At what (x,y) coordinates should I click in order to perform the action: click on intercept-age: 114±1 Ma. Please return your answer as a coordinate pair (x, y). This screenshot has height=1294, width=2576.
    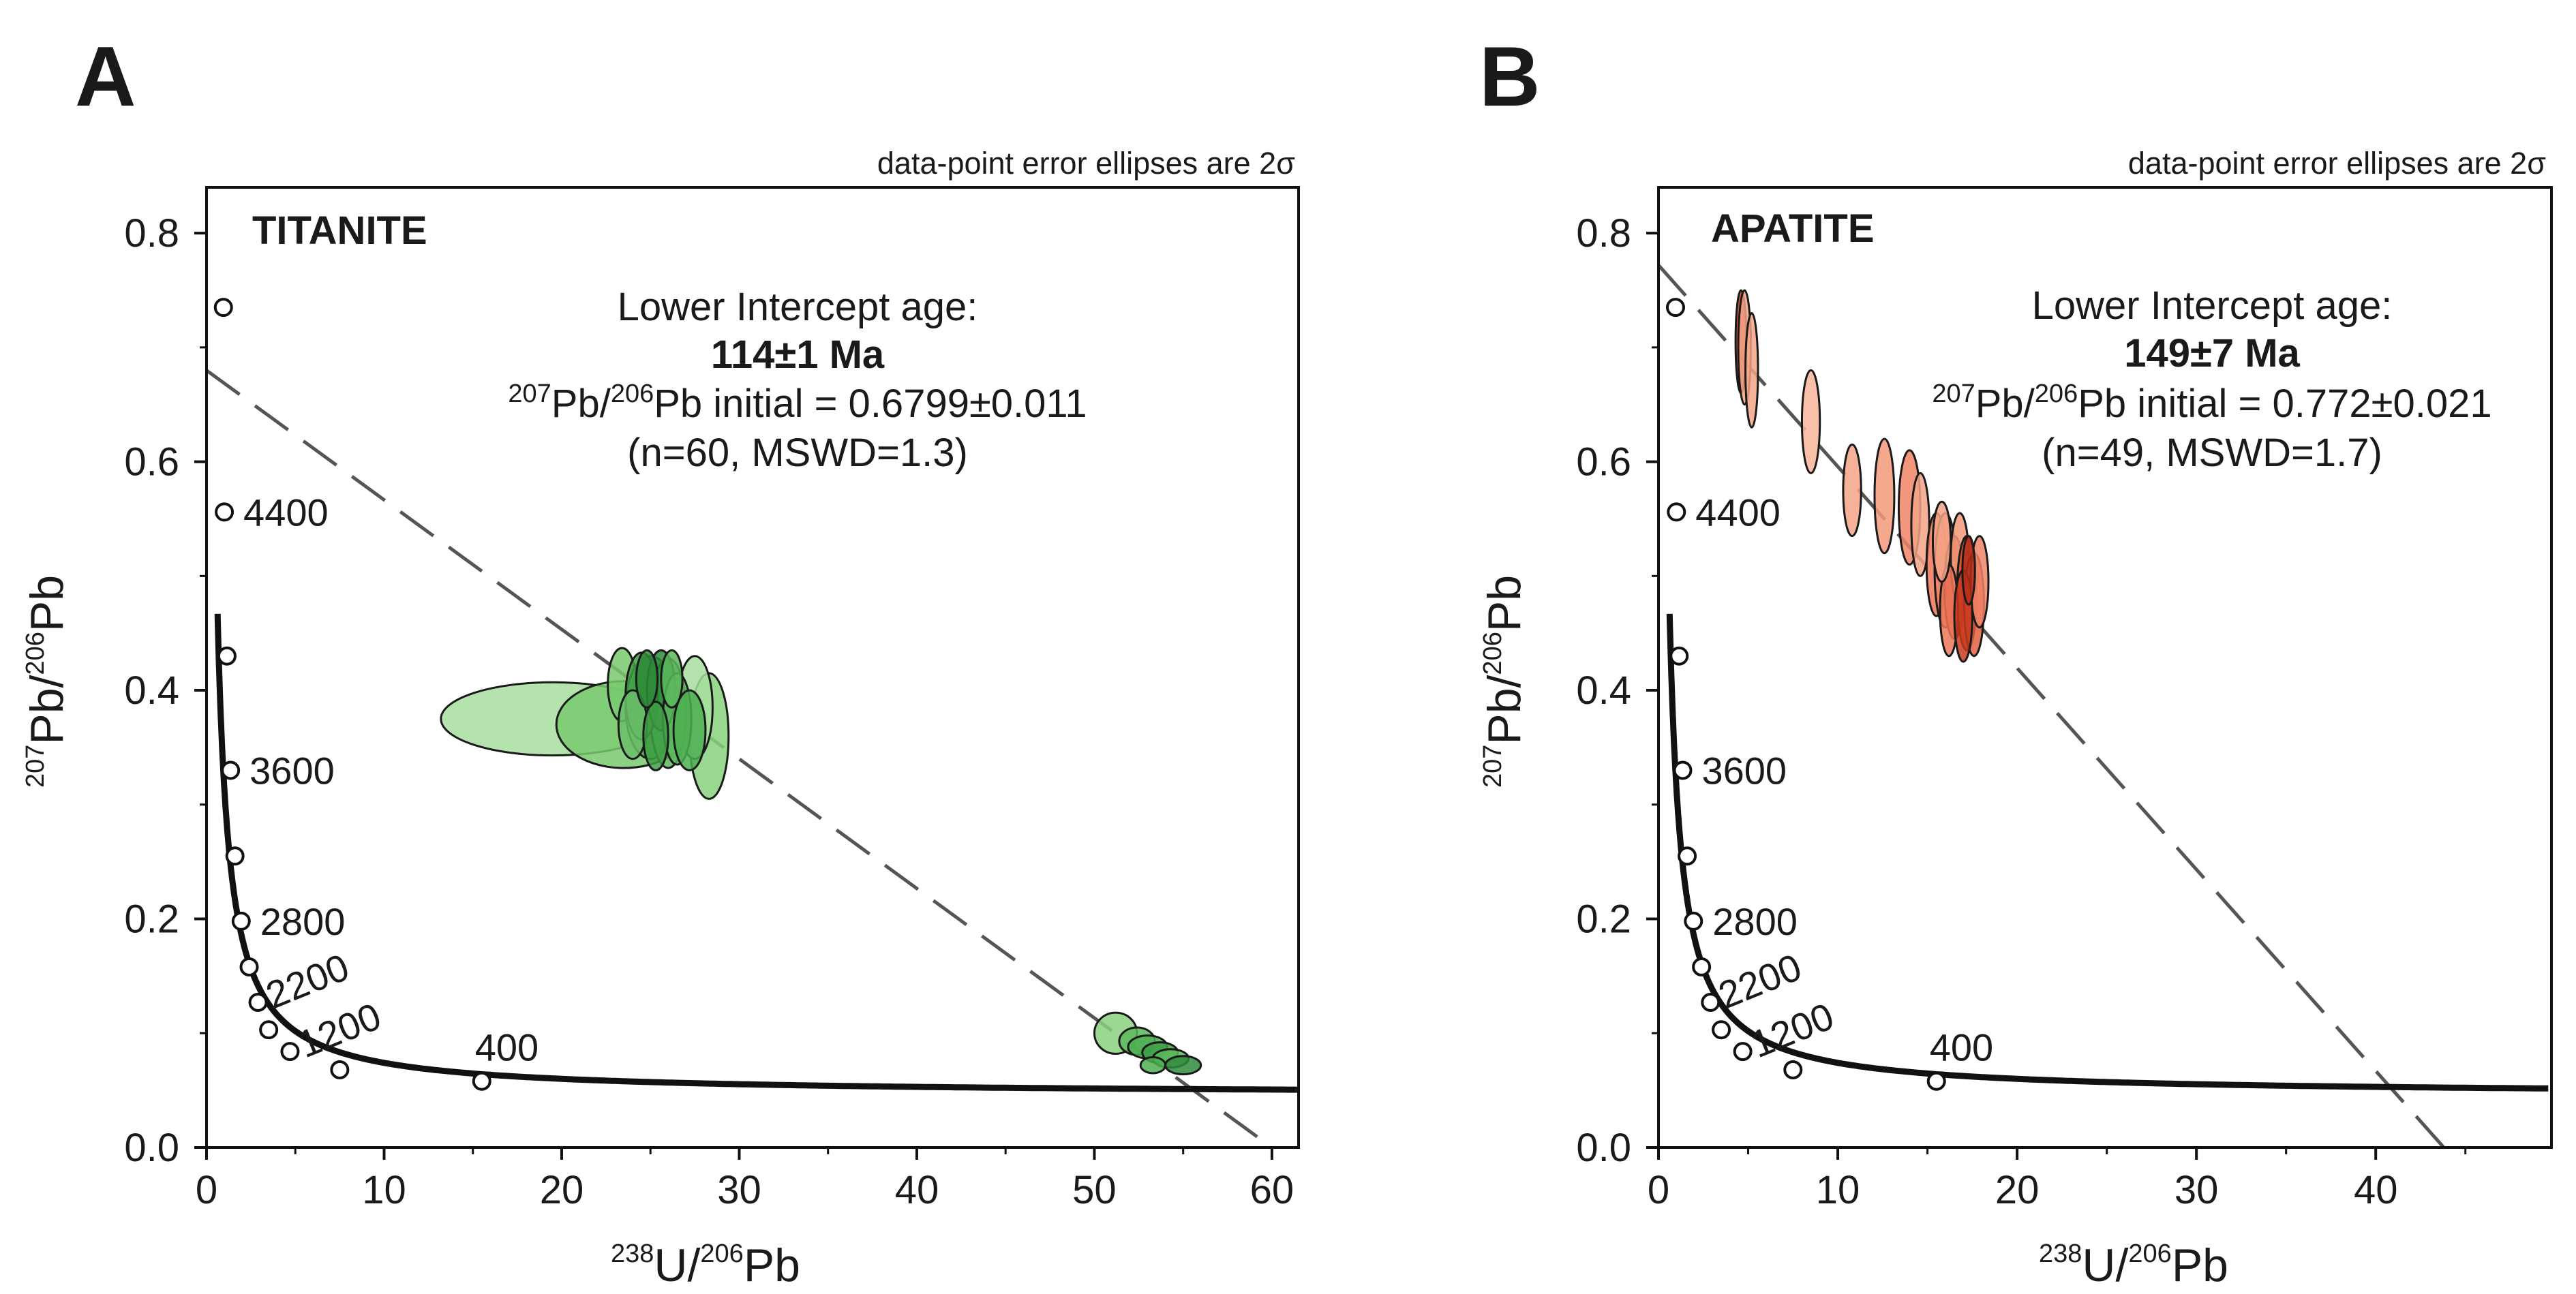
    Looking at the image, I should click on (798, 355).